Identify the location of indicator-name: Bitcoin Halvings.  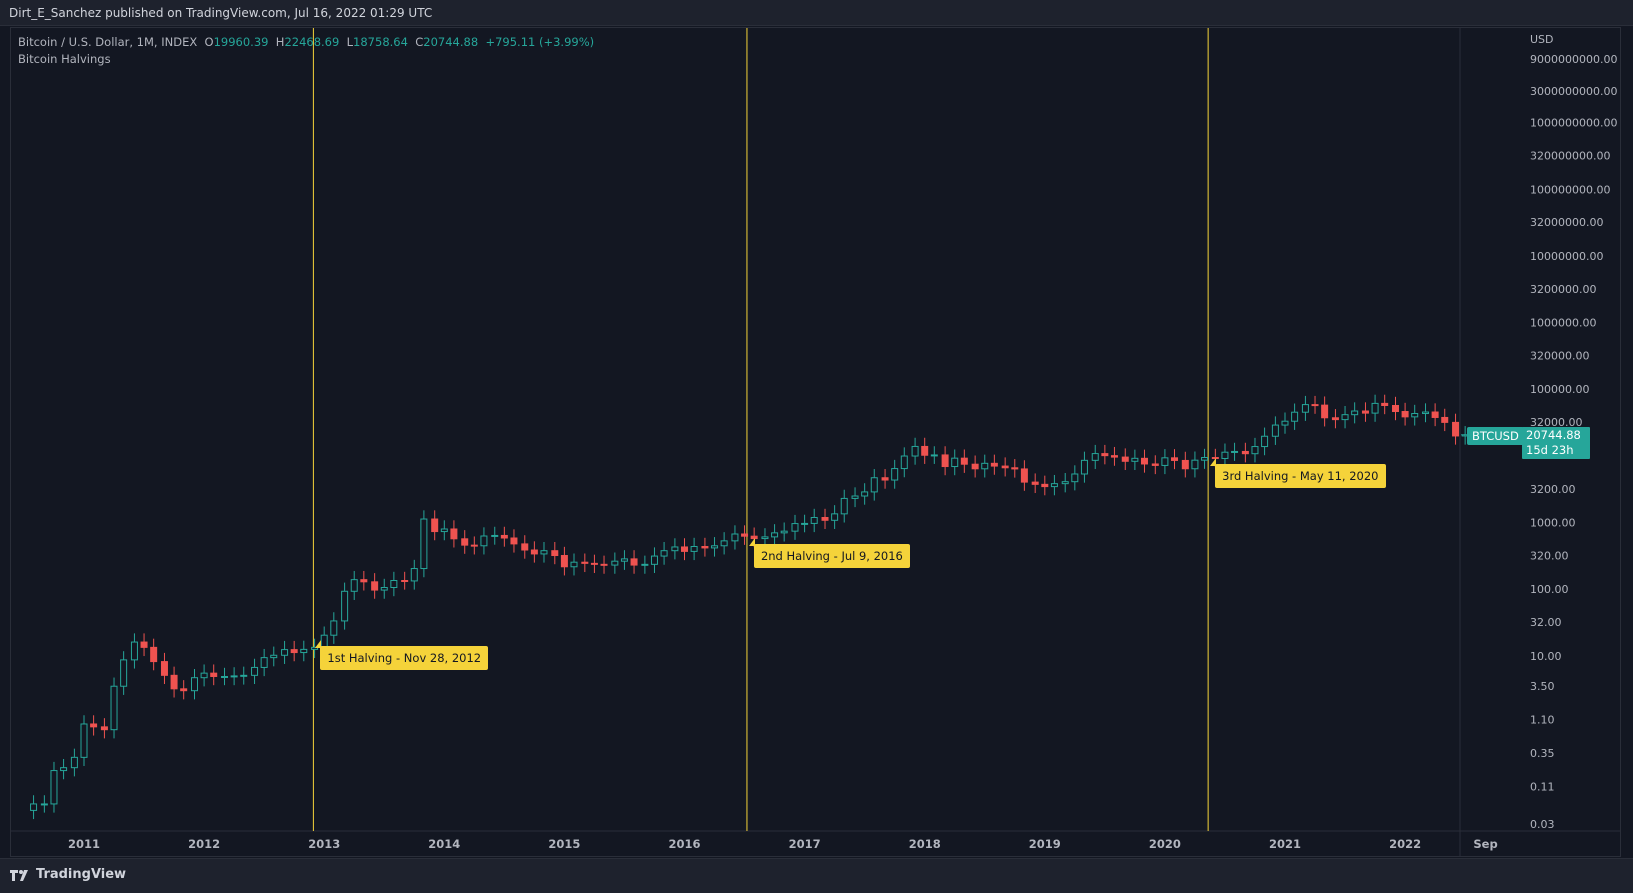
(64, 59).